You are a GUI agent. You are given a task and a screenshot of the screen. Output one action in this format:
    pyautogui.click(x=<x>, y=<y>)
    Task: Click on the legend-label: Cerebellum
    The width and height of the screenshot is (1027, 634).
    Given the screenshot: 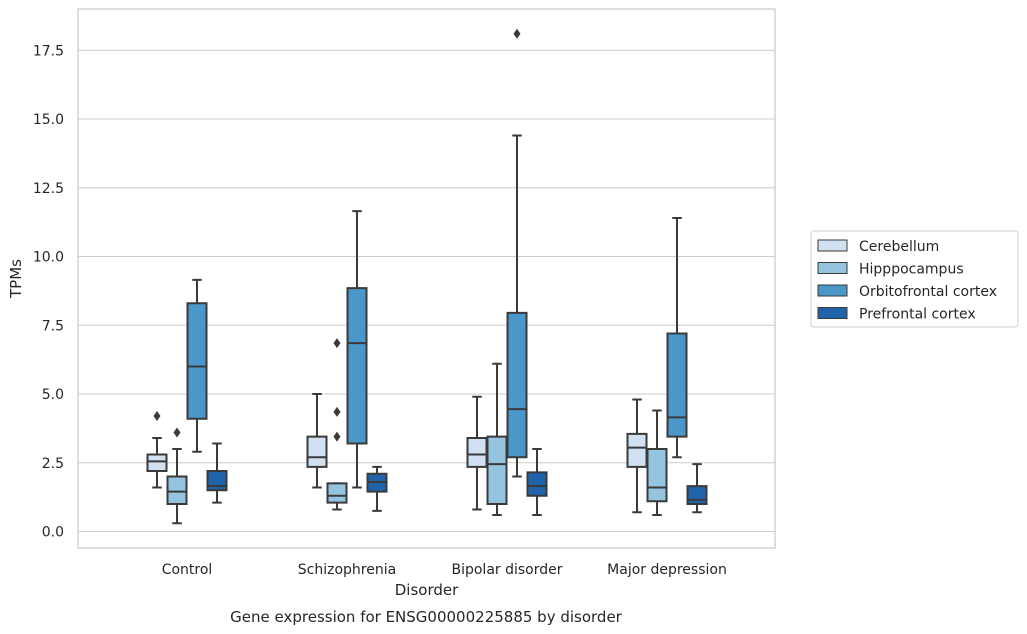 What is the action you would take?
    pyautogui.click(x=899, y=247)
    